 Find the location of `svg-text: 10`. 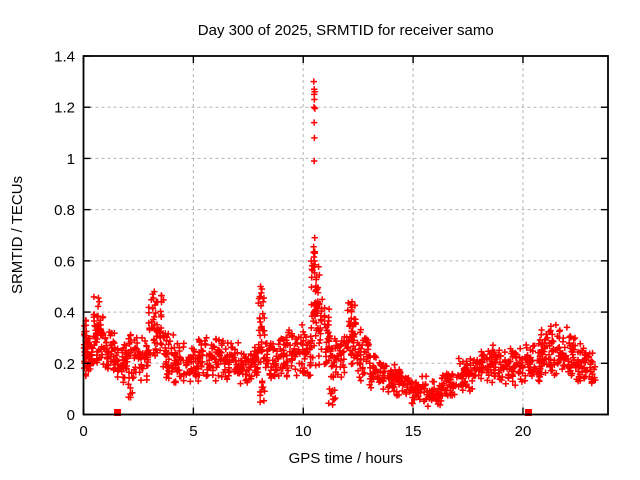

svg-text: 10 is located at coordinates (303, 431).